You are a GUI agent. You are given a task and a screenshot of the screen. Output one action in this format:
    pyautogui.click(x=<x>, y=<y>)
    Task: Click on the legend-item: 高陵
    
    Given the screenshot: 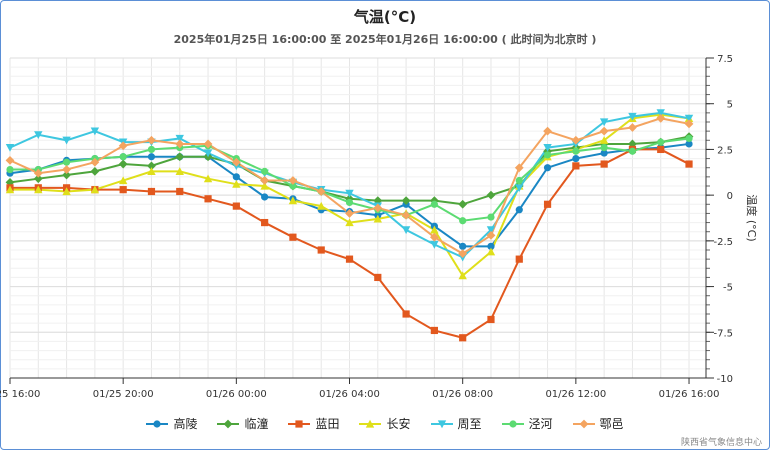 What is the action you would take?
    pyautogui.click(x=171, y=423)
    